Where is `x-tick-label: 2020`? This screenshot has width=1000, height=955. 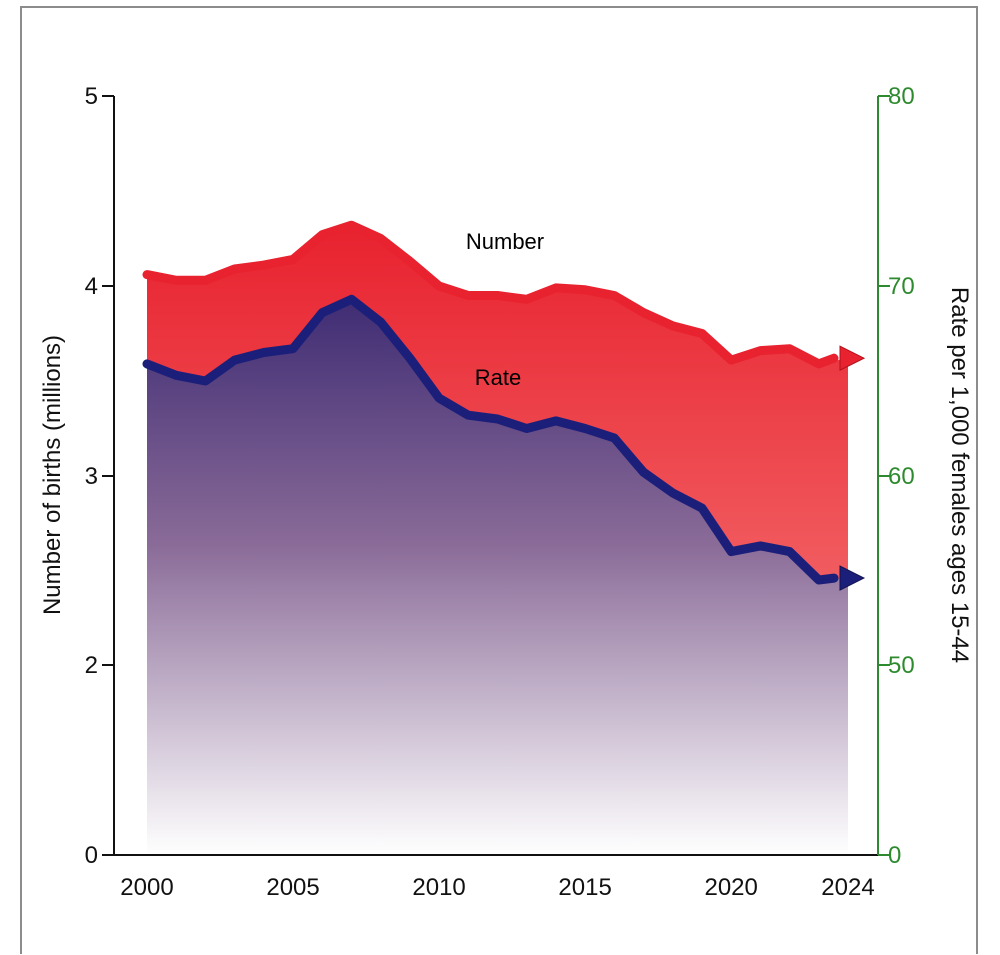 x-tick-label: 2020 is located at coordinates (730, 887).